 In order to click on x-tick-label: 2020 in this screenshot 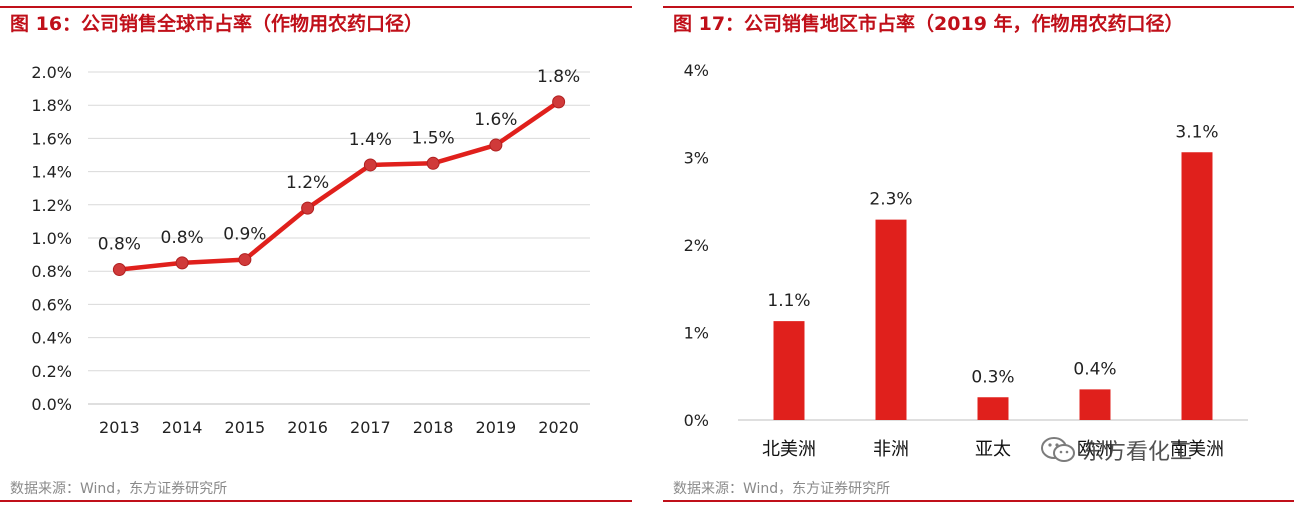, I will do `click(558, 427)`.